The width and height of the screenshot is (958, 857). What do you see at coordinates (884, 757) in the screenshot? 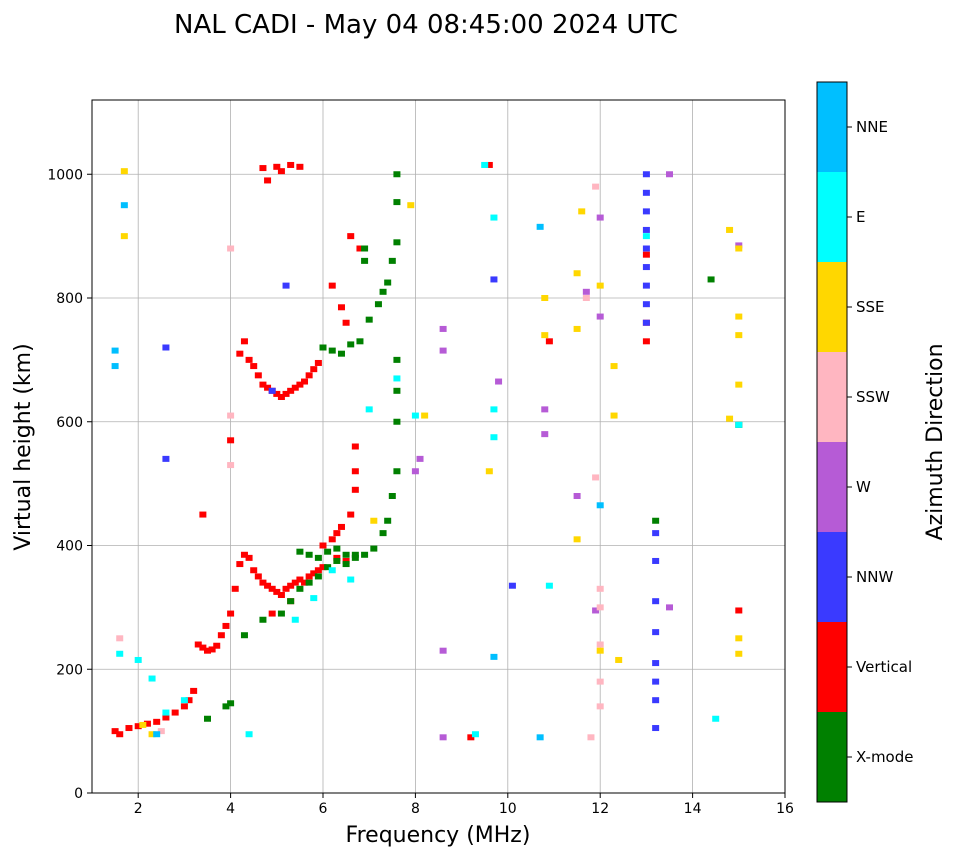
I see `colorbar-tick-label: X-mode` at bounding box center [884, 757].